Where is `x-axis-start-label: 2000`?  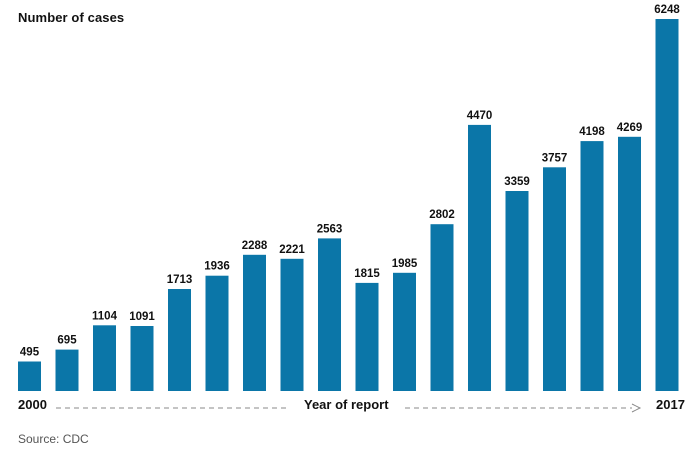 x-axis-start-label: 2000 is located at coordinates (32, 404).